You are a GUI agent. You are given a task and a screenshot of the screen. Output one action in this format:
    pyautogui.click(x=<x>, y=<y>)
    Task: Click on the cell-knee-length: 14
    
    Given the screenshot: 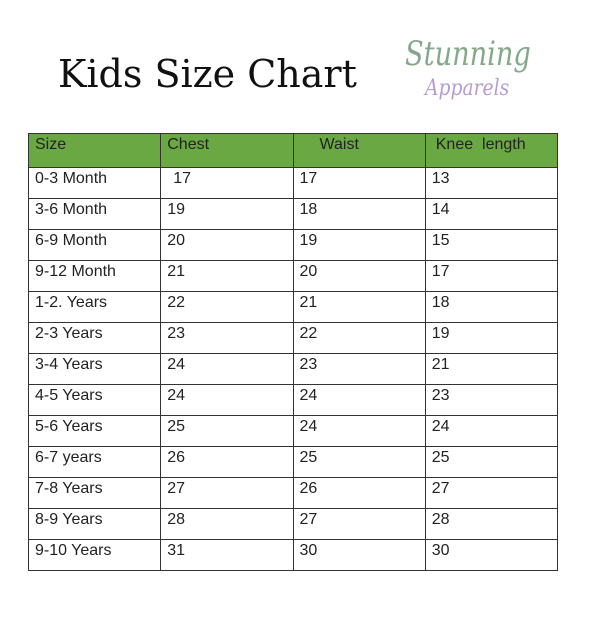 What is the action you would take?
    pyautogui.click(x=491, y=214)
    